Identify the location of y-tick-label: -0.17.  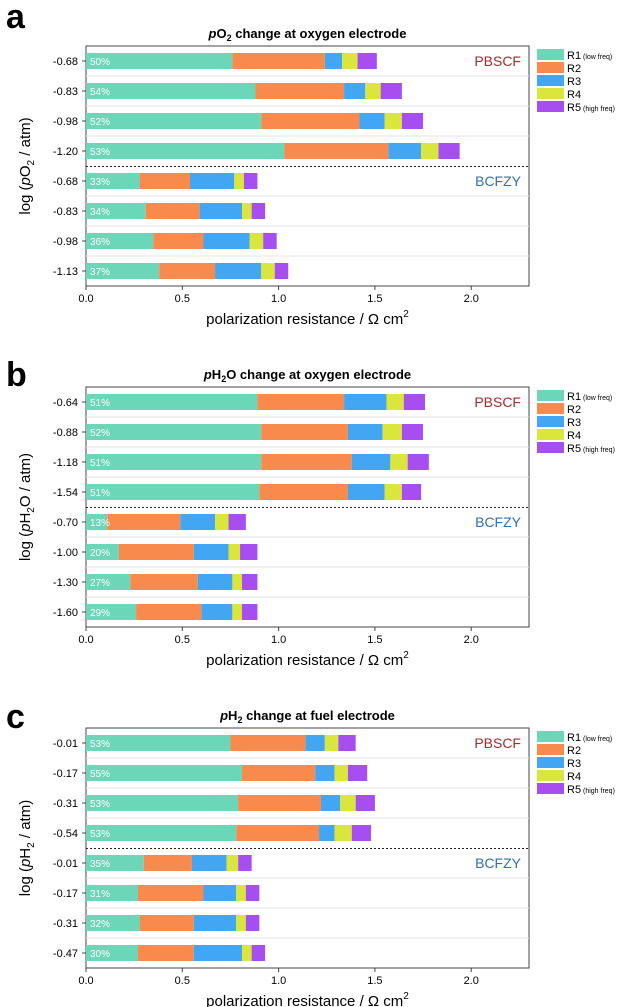
(65, 894).